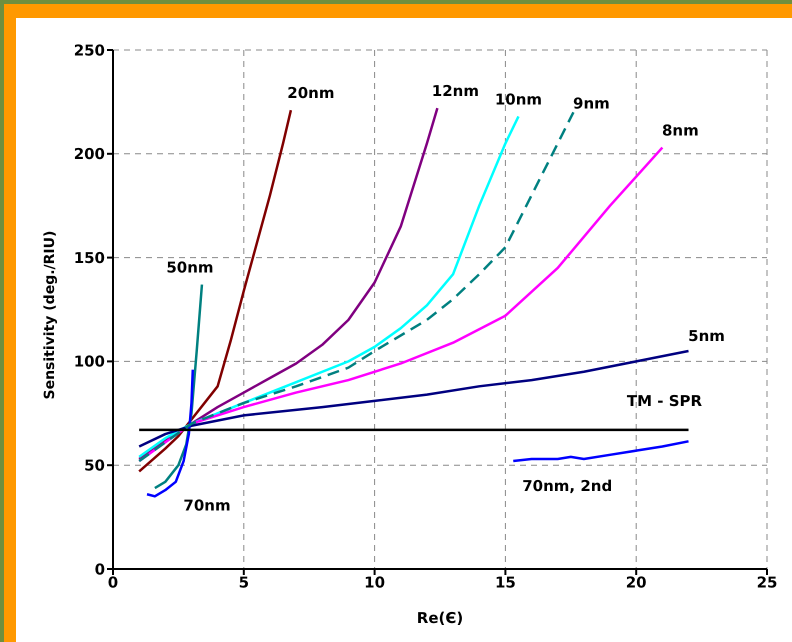 The width and height of the screenshot is (792, 642). I want to click on y-tick-label: 150, so click(89, 257).